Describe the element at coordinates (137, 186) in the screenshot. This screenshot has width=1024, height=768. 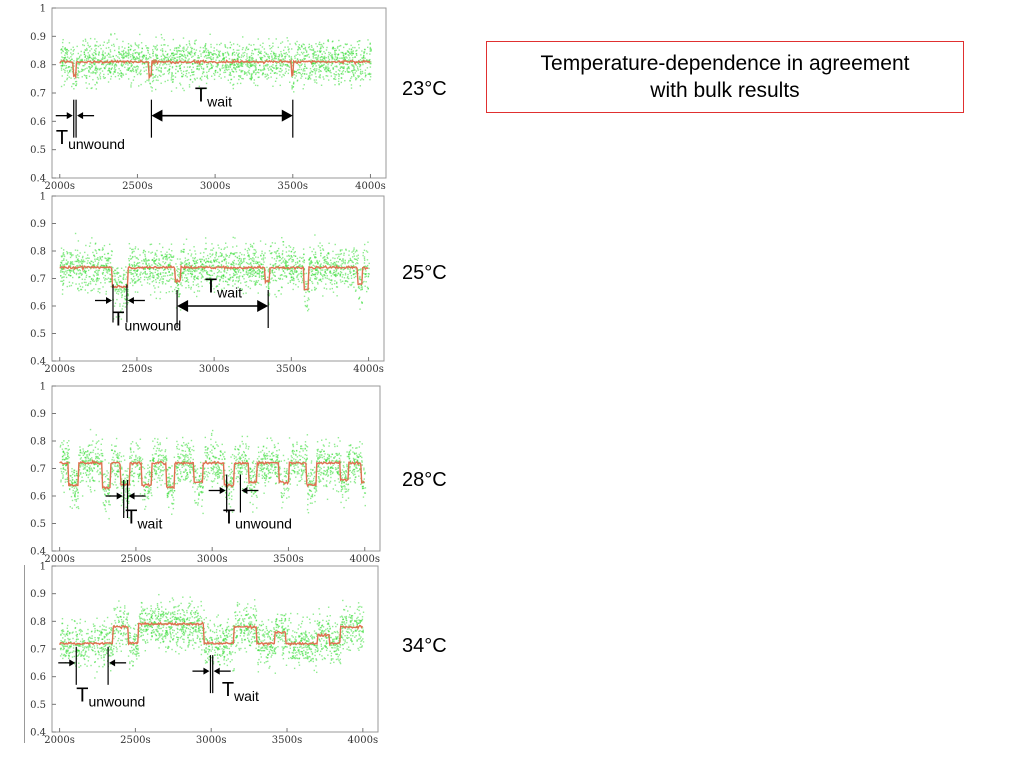
I see `x-tick-label: 2500s` at that location.